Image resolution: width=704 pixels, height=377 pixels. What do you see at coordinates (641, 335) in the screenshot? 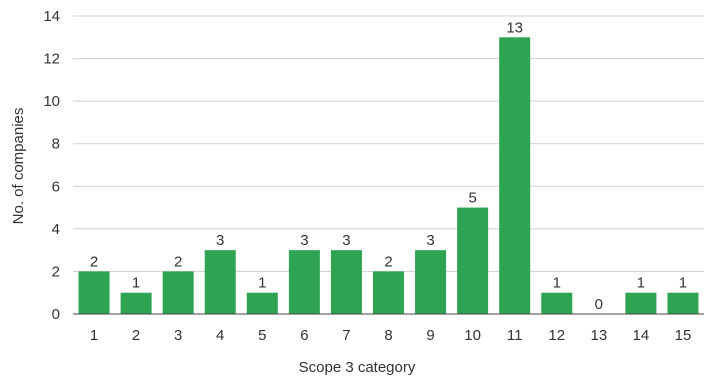
I see `x-tick-label: 14` at bounding box center [641, 335].